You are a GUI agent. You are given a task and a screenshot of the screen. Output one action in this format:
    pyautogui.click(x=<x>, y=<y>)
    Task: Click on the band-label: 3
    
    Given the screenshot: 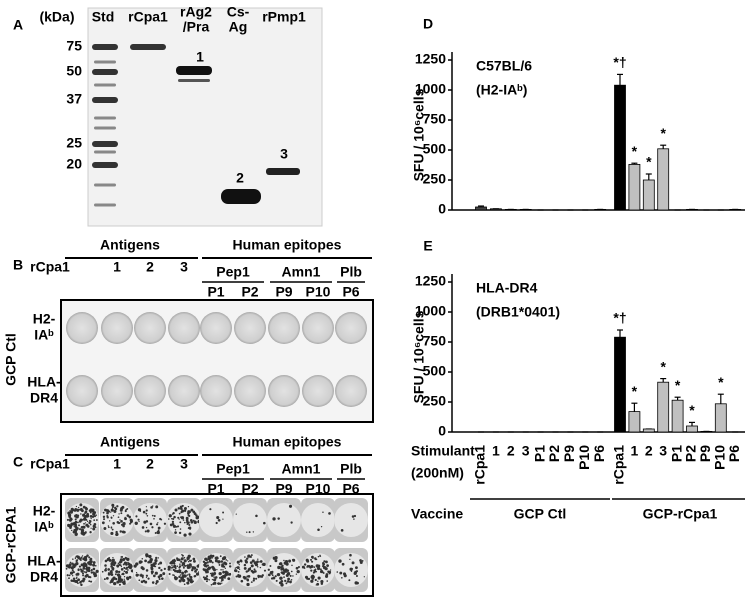 What is the action you would take?
    pyautogui.click(x=284, y=154)
    